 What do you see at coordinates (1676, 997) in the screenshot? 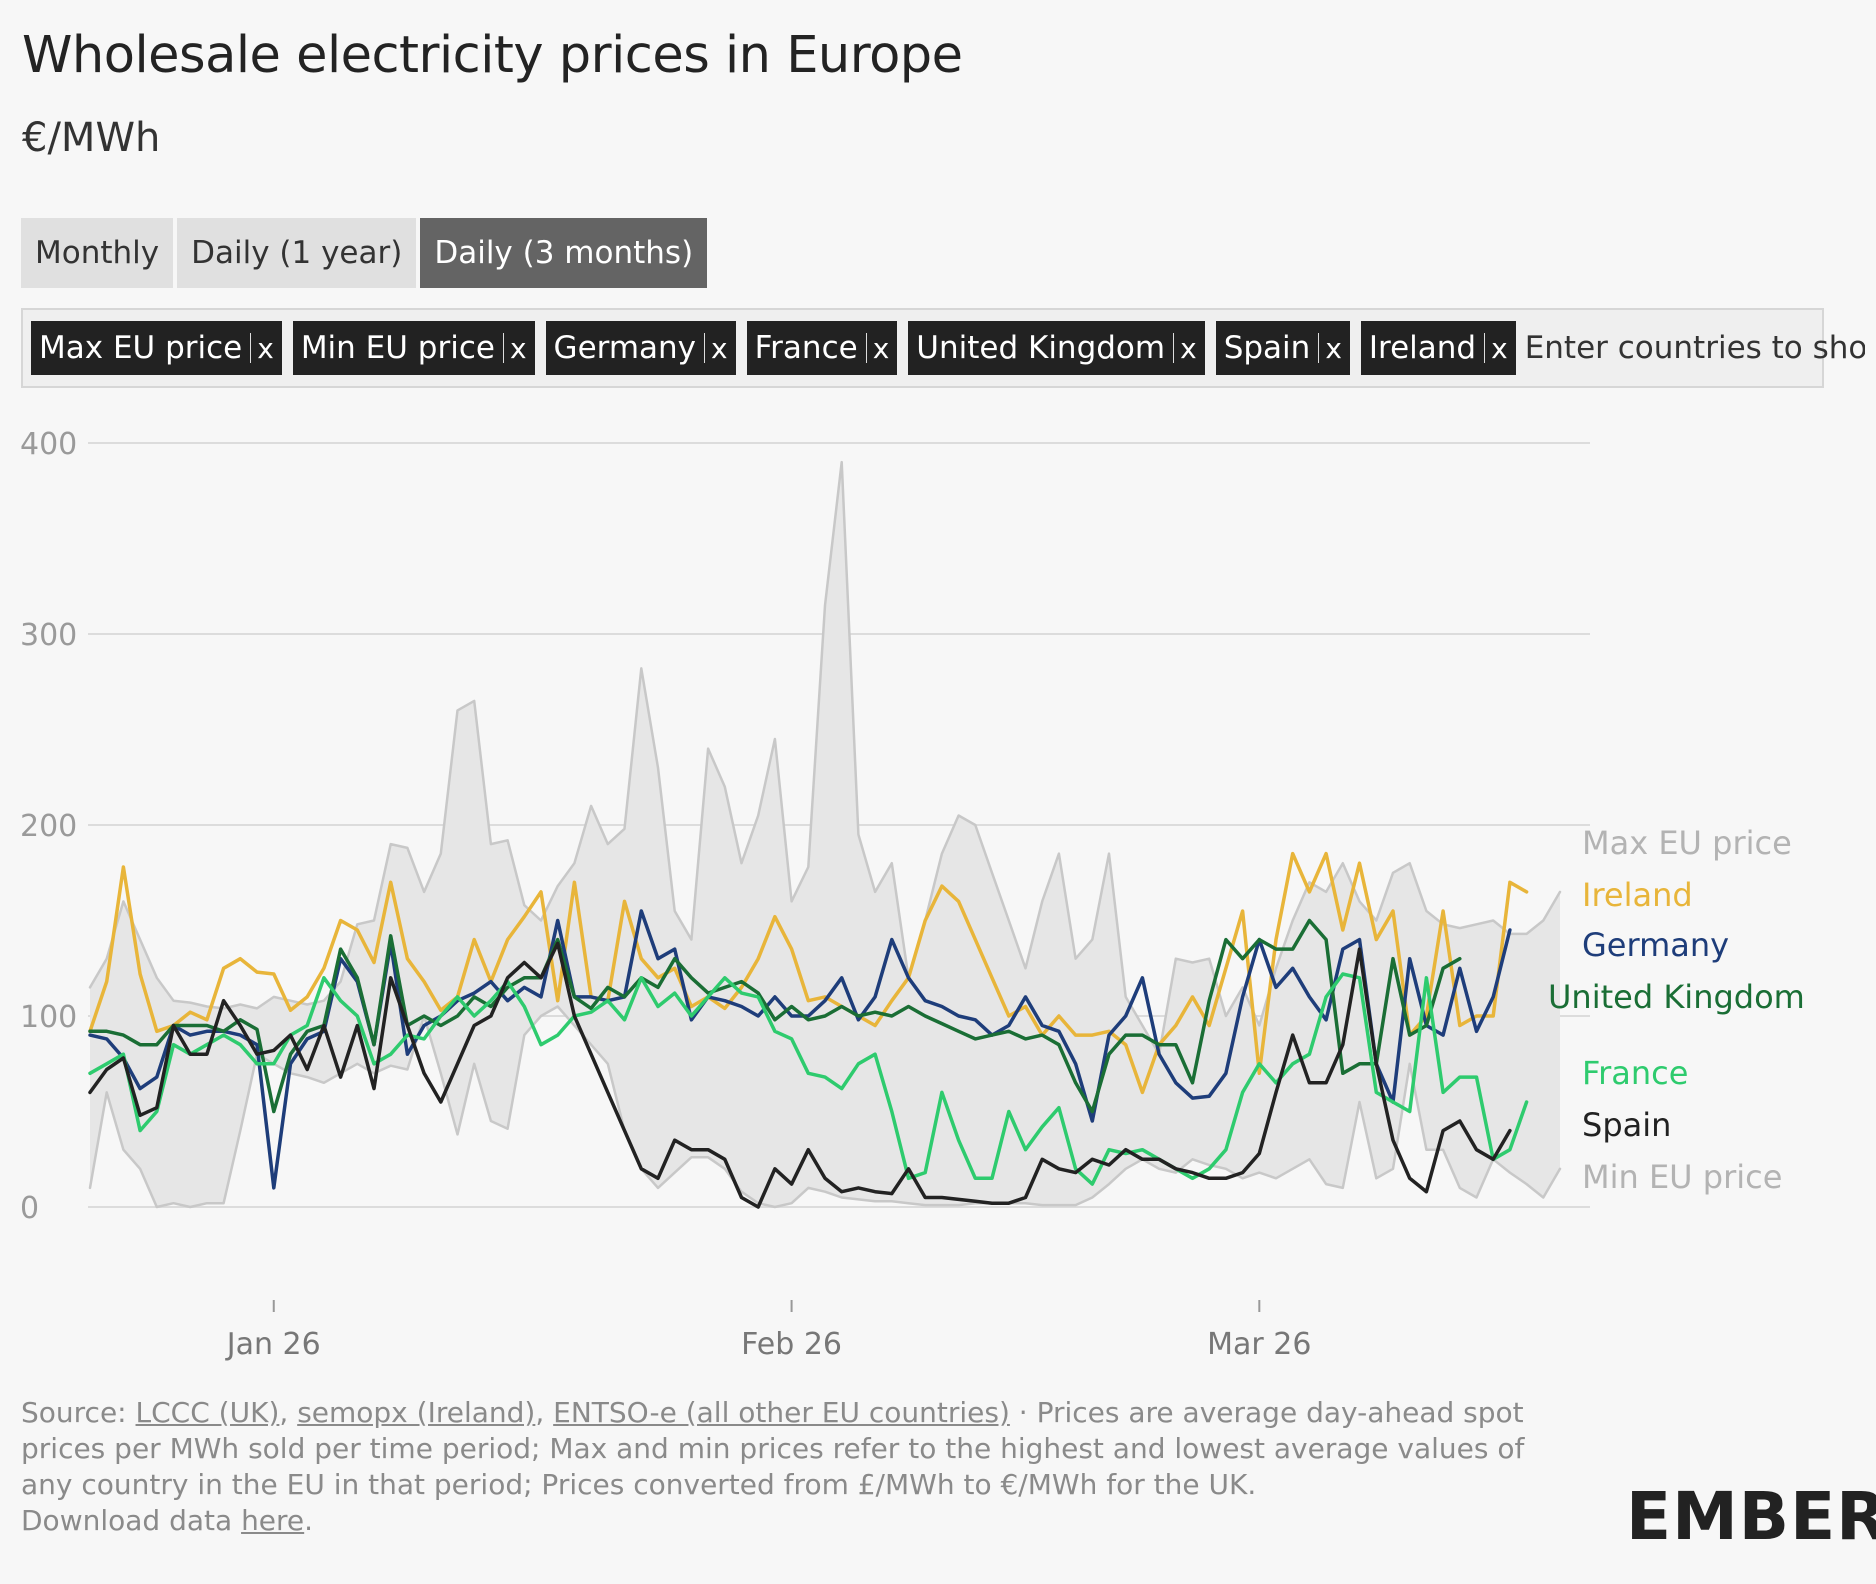
I see `legend-label-united-kingdom: United Kingdom` at bounding box center [1676, 997].